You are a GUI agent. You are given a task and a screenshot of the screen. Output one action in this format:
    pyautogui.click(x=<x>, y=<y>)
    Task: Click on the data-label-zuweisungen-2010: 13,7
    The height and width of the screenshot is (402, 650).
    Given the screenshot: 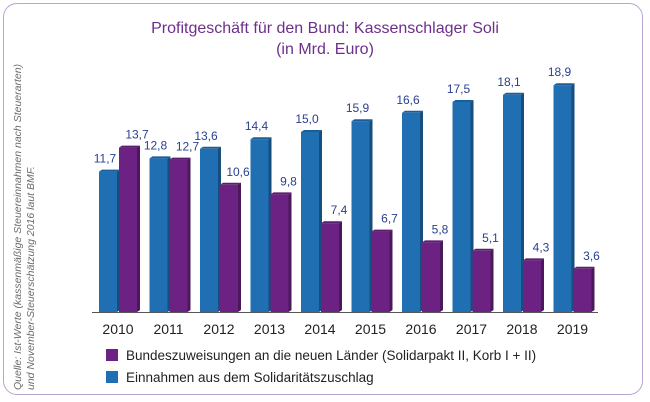 What is the action you would take?
    pyautogui.click(x=137, y=135)
    